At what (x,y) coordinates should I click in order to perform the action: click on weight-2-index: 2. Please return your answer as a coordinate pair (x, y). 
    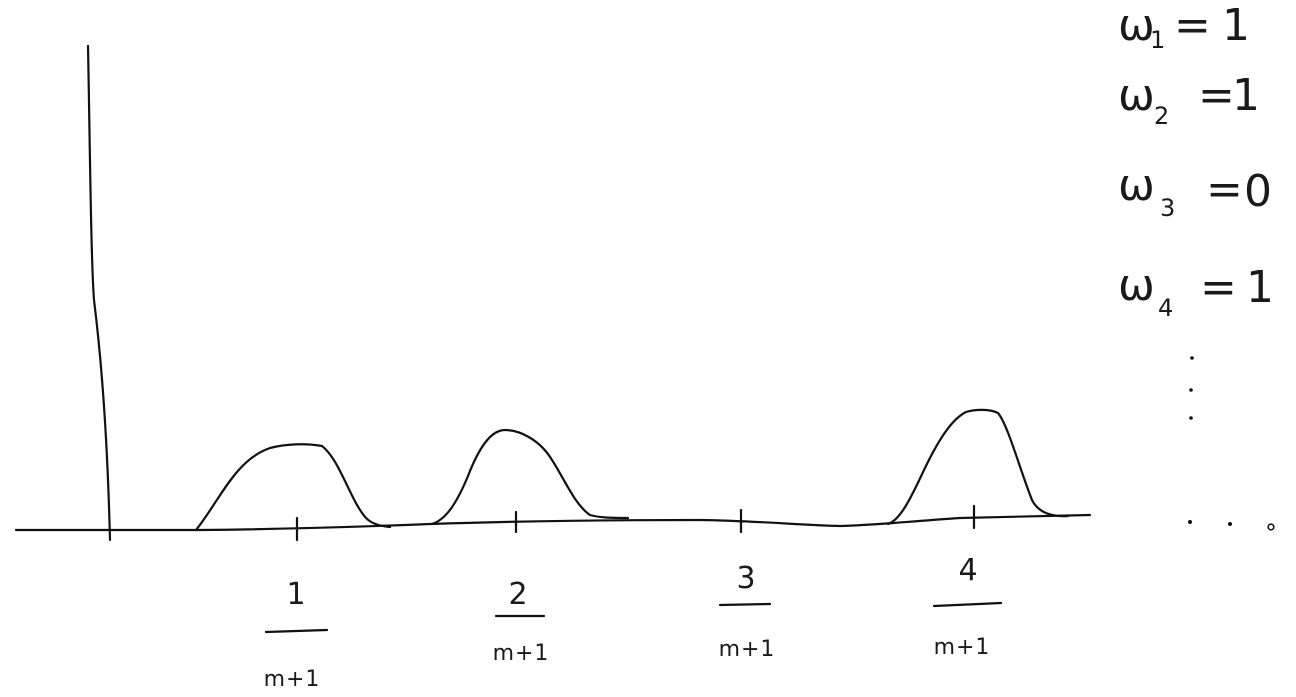
    Looking at the image, I should click on (1161, 116).